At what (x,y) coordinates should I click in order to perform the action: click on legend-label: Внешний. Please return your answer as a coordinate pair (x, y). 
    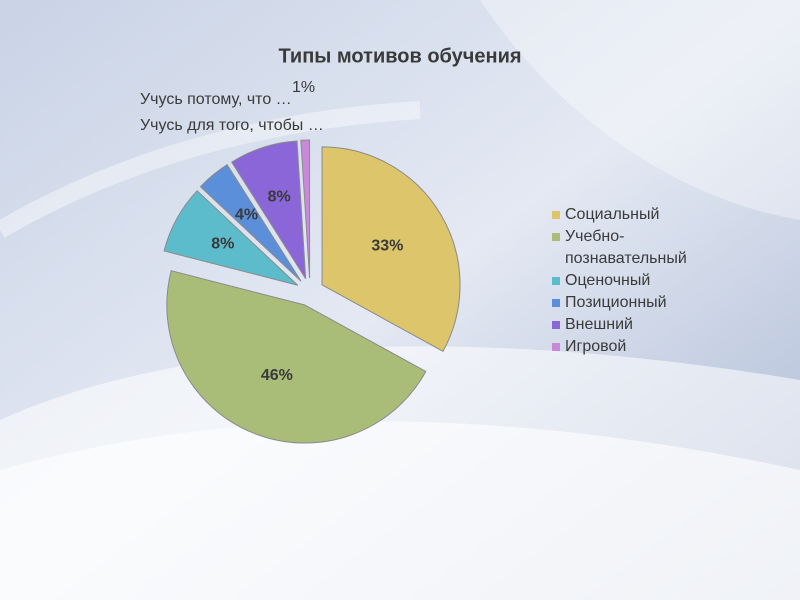
    Looking at the image, I should click on (599, 324).